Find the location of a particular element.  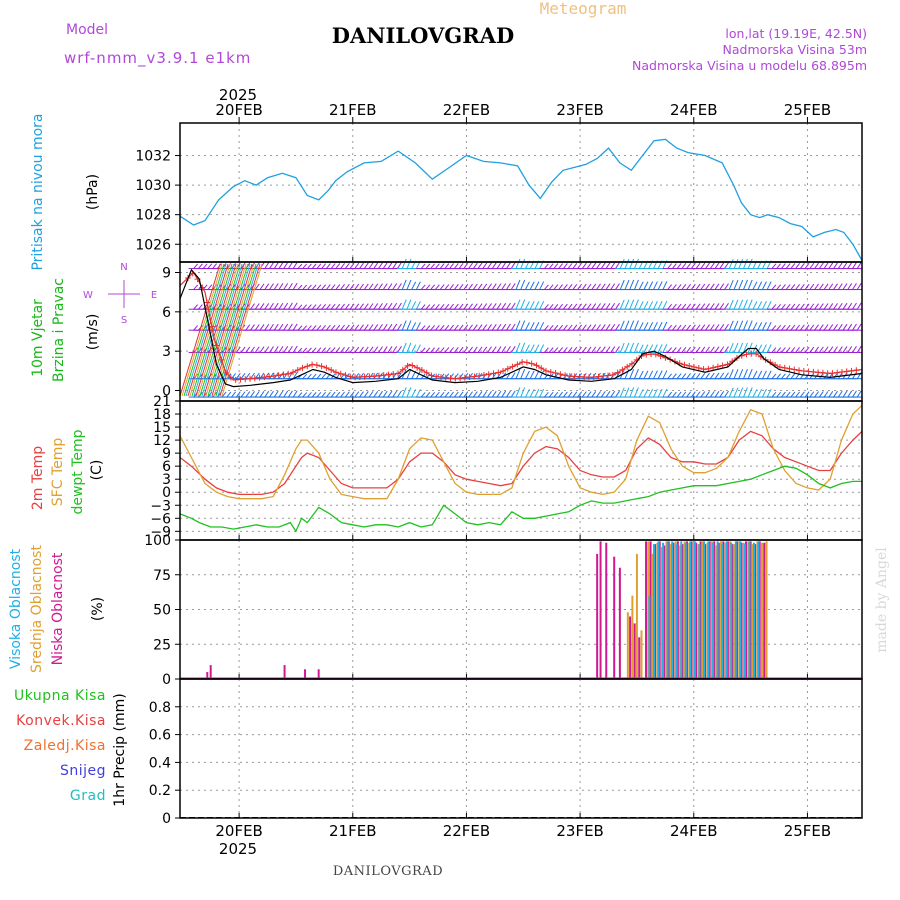

station-title: DANILOVGRAD is located at coordinates (423, 35).